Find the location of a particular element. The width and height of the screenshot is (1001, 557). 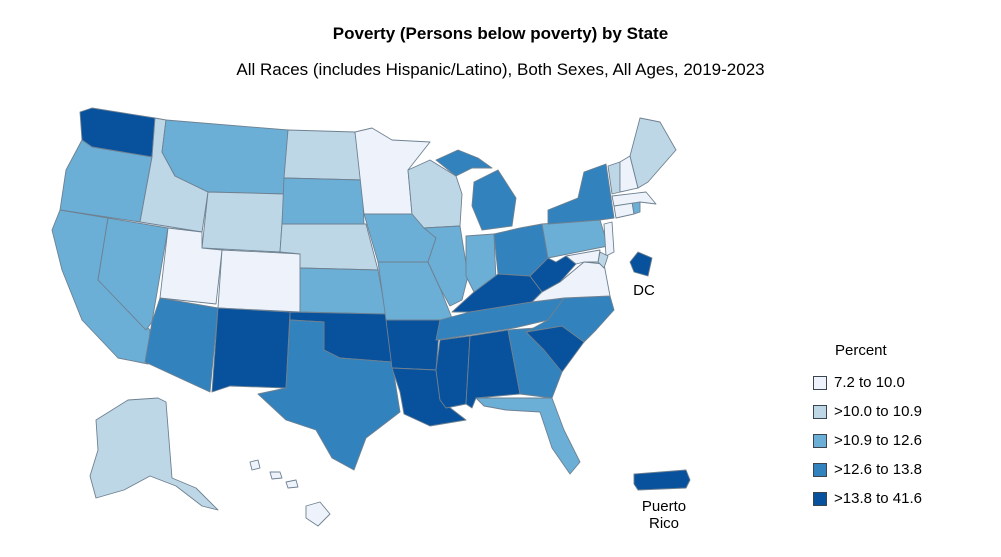

state-AK is located at coordinates (154, 454).